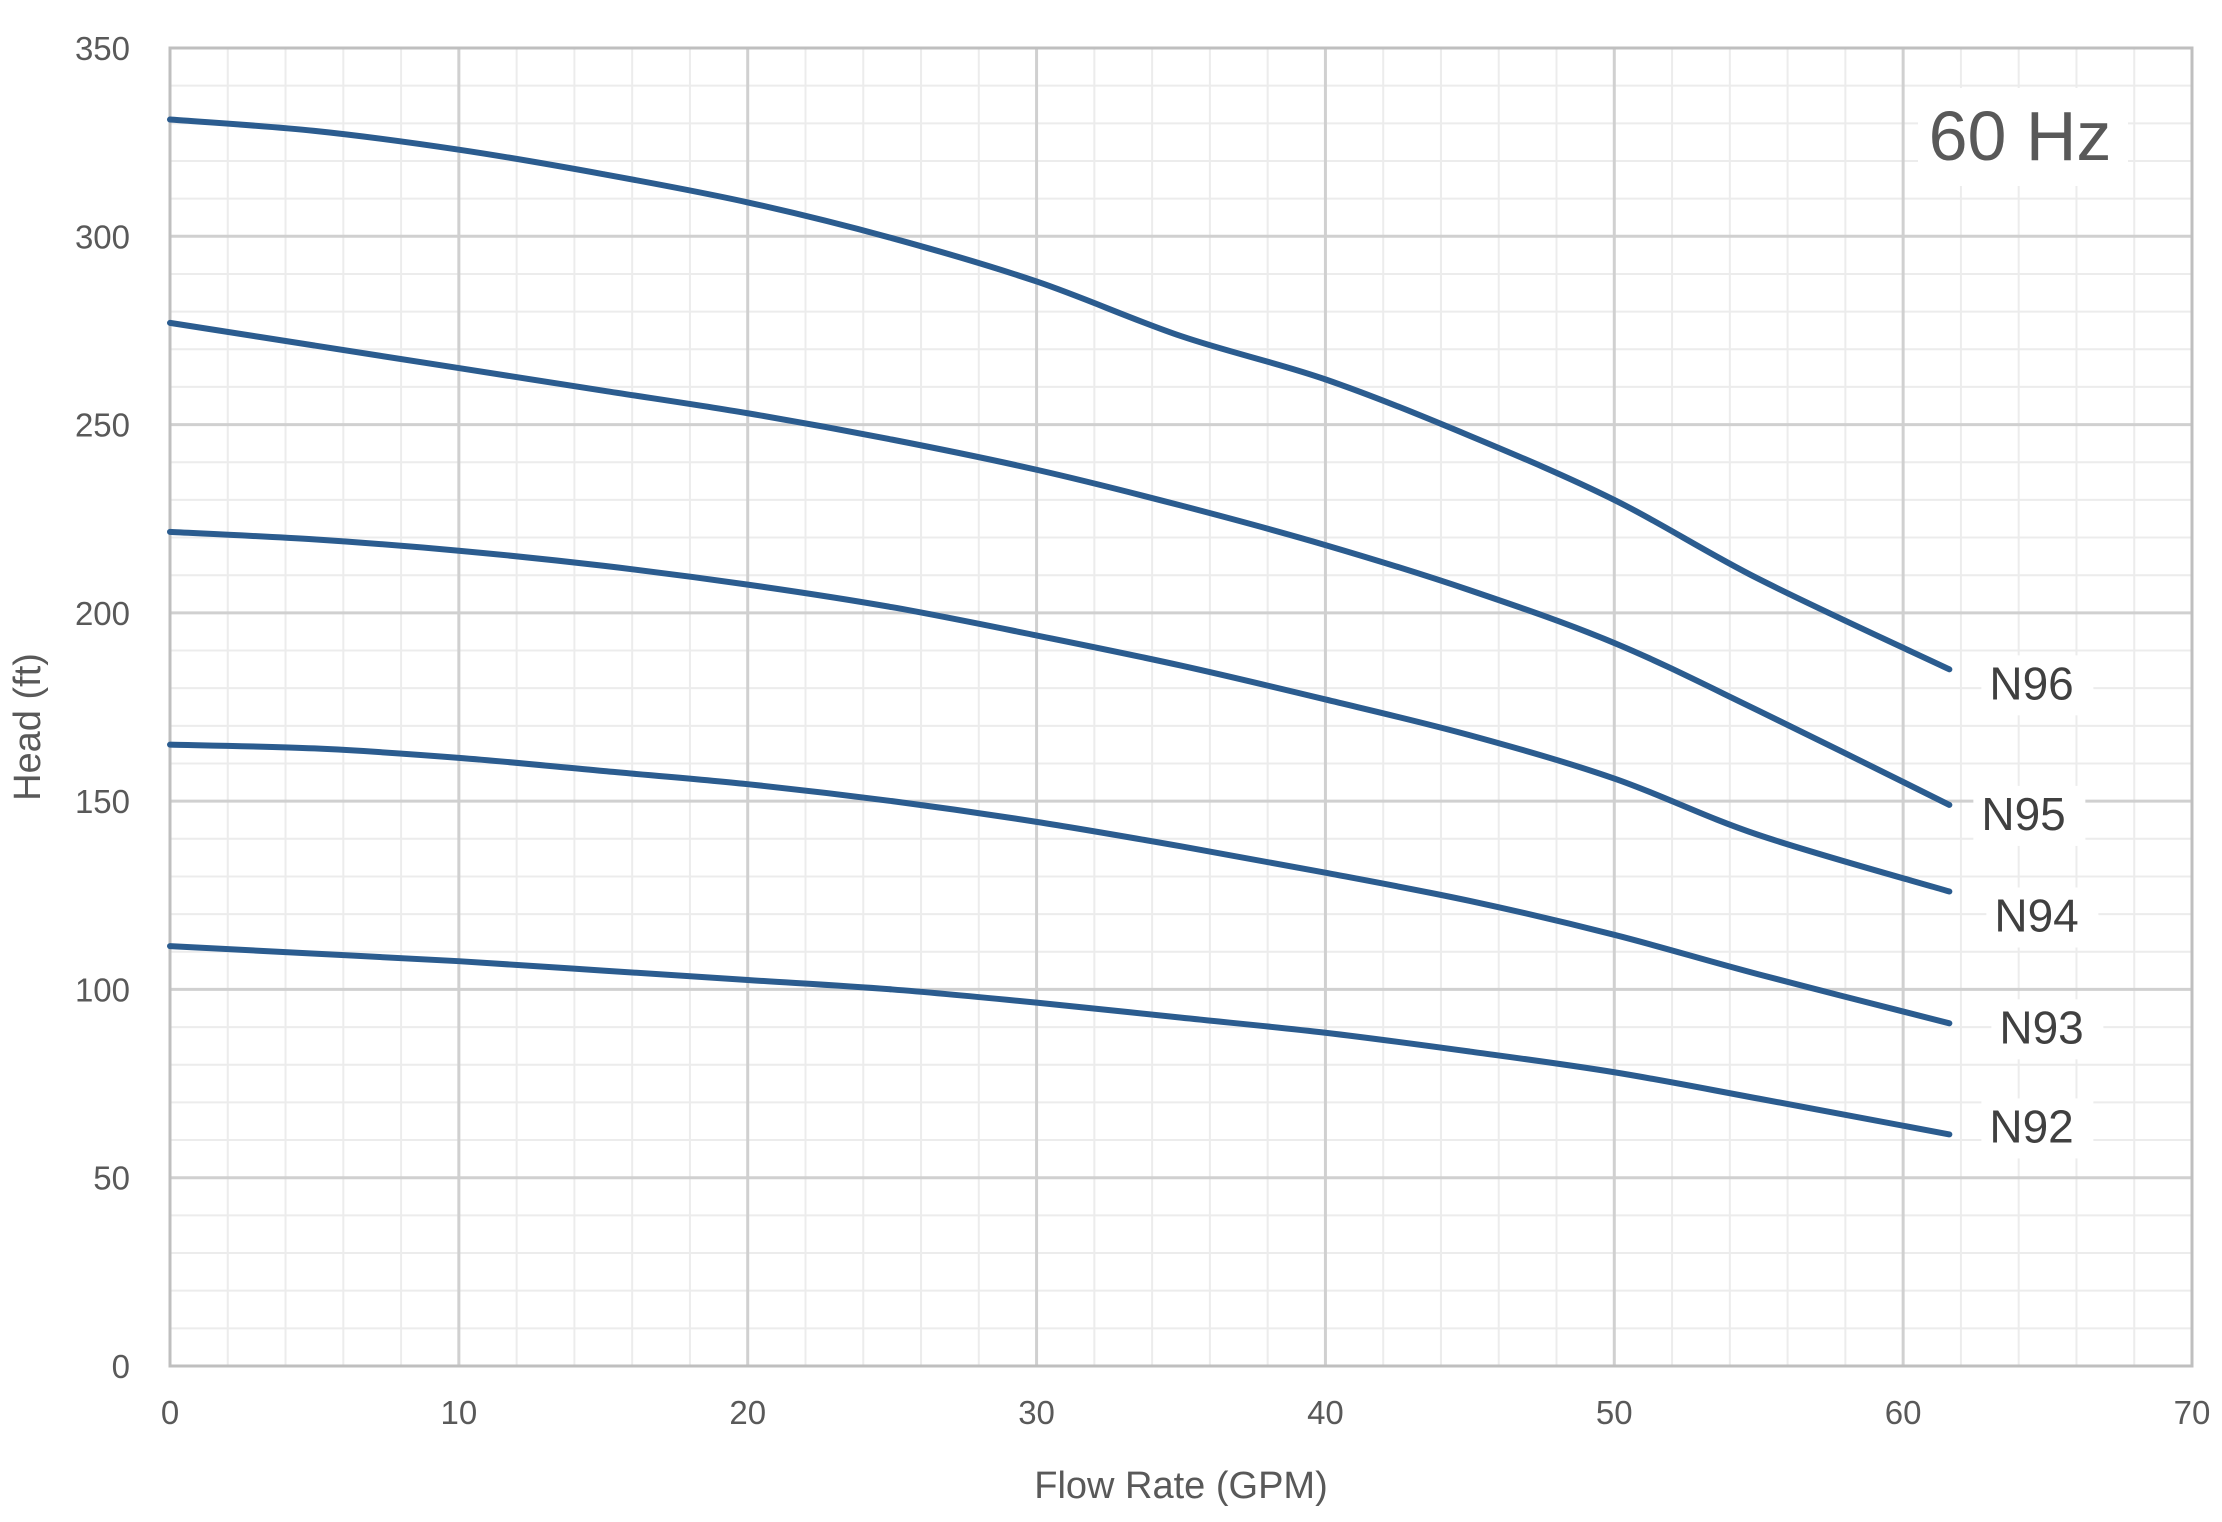  What do you see at coordinates (747, 1412) in the screenshot?
I see `x-tick-label: 20` at bounding box center [747, 1412].